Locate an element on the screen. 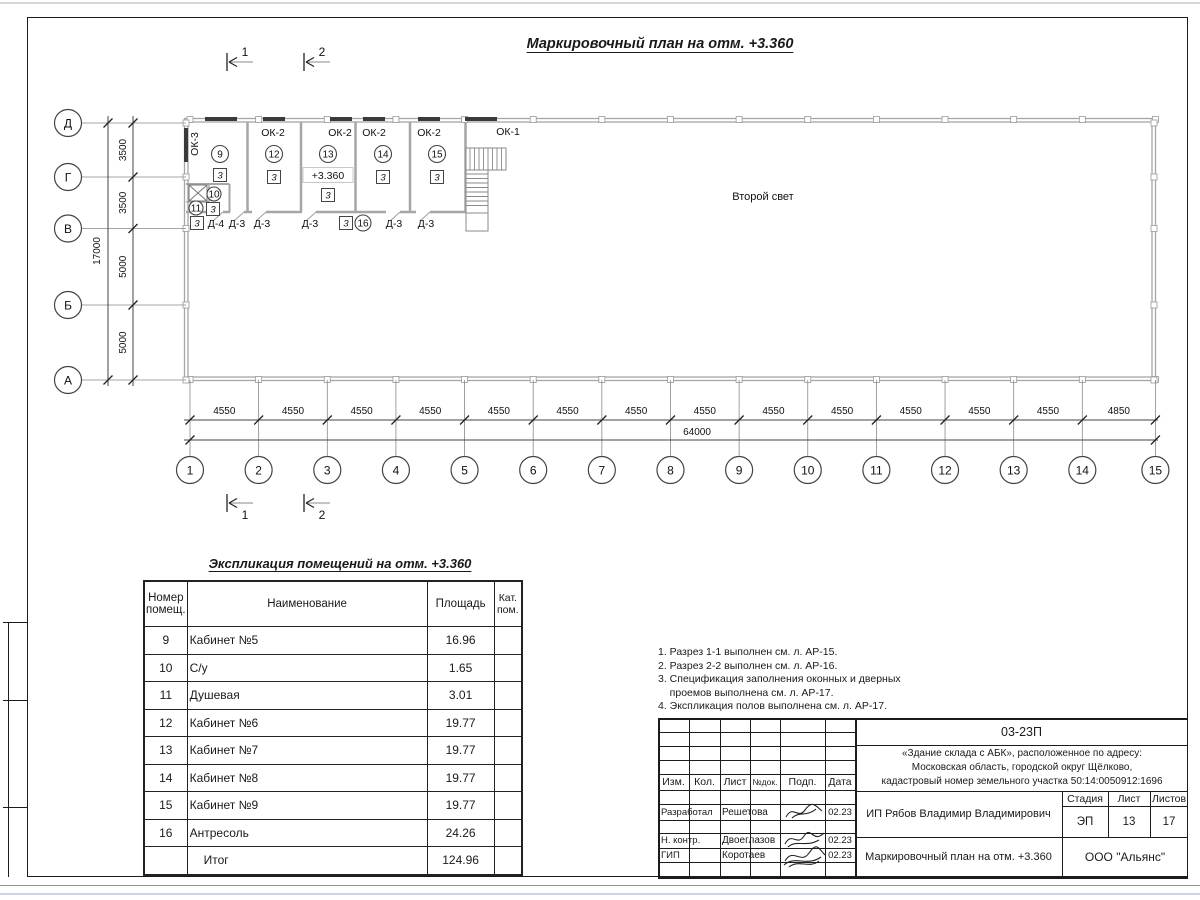  sheets-label: Листов is located at coordinates (1169, 798).